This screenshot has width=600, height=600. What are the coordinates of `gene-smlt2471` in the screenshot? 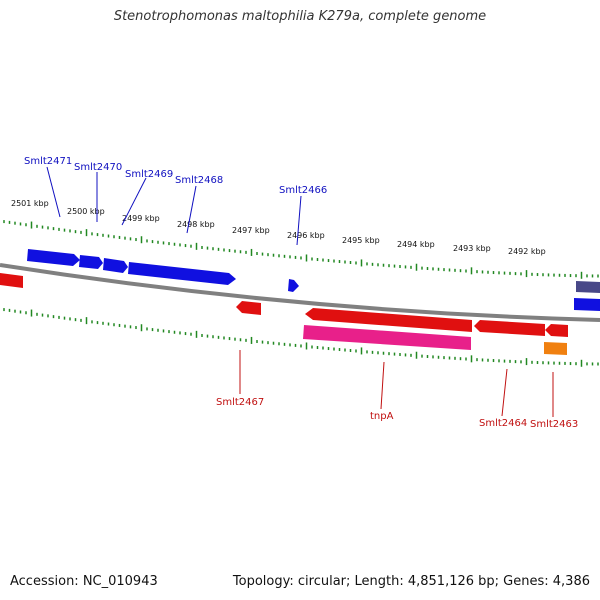 It's located at (53, 257).